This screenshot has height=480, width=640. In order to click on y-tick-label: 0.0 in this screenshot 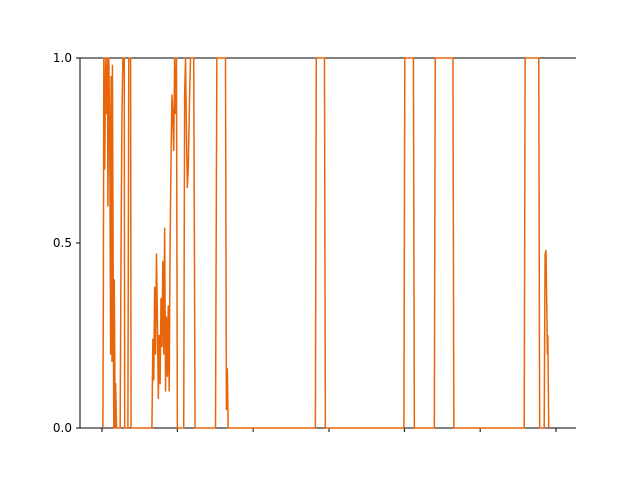, I will do `click(62, 428)`.